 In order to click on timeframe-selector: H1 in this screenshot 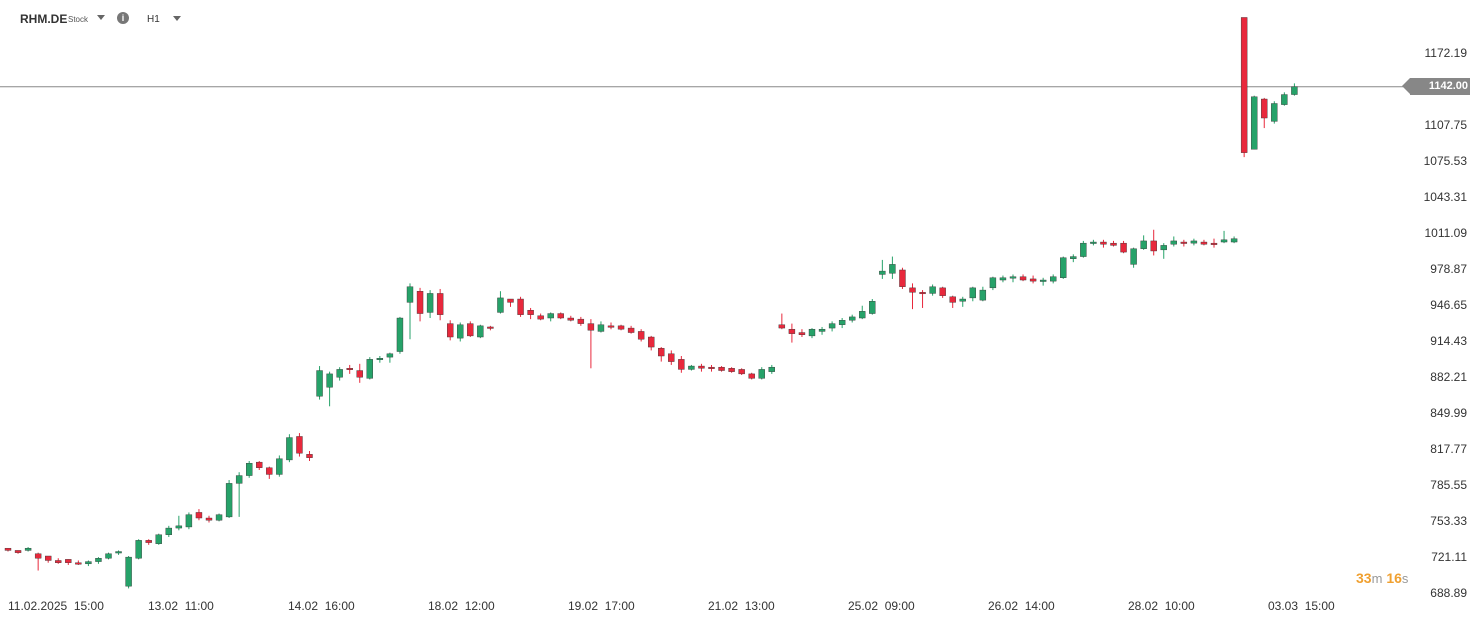, I will do `click(153, 19)`.